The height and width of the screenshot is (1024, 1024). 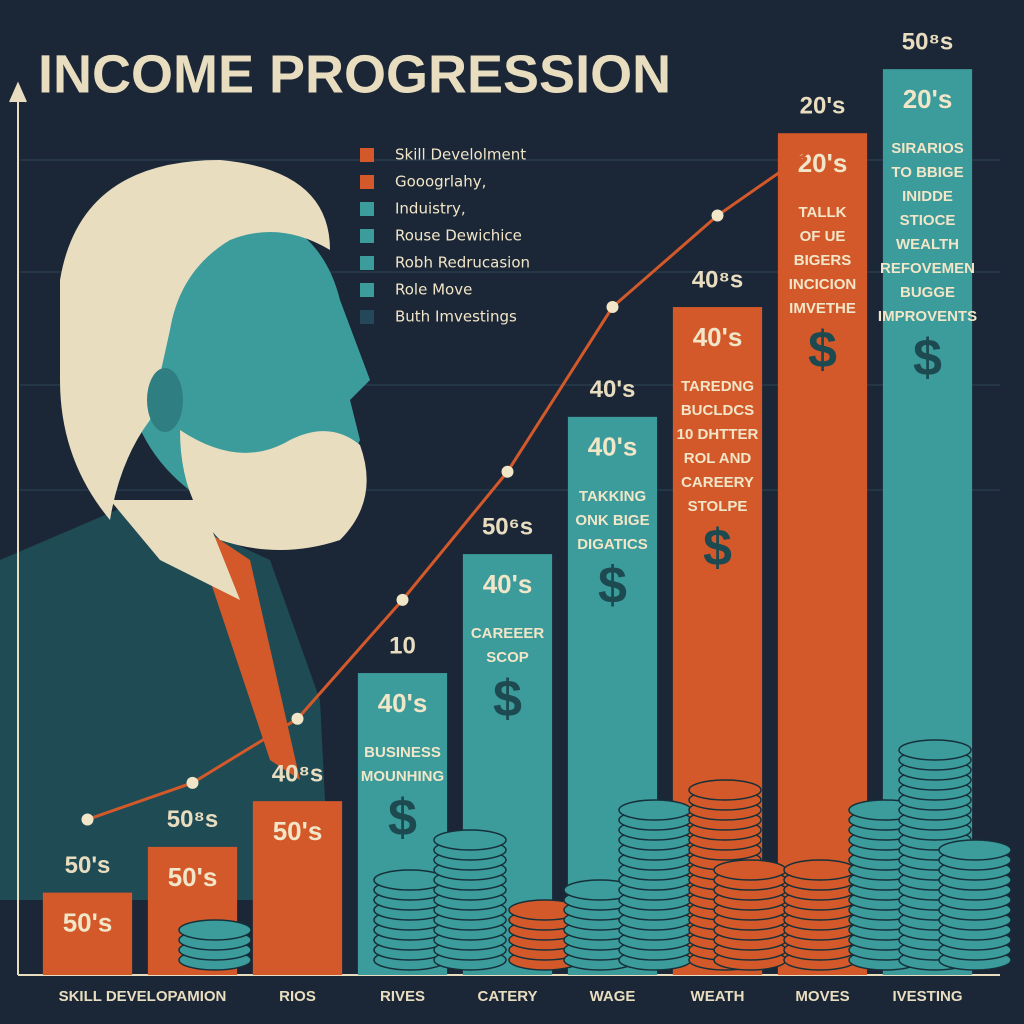 I want to click on bar-note: TAKKING, so click(x=612, y=496).